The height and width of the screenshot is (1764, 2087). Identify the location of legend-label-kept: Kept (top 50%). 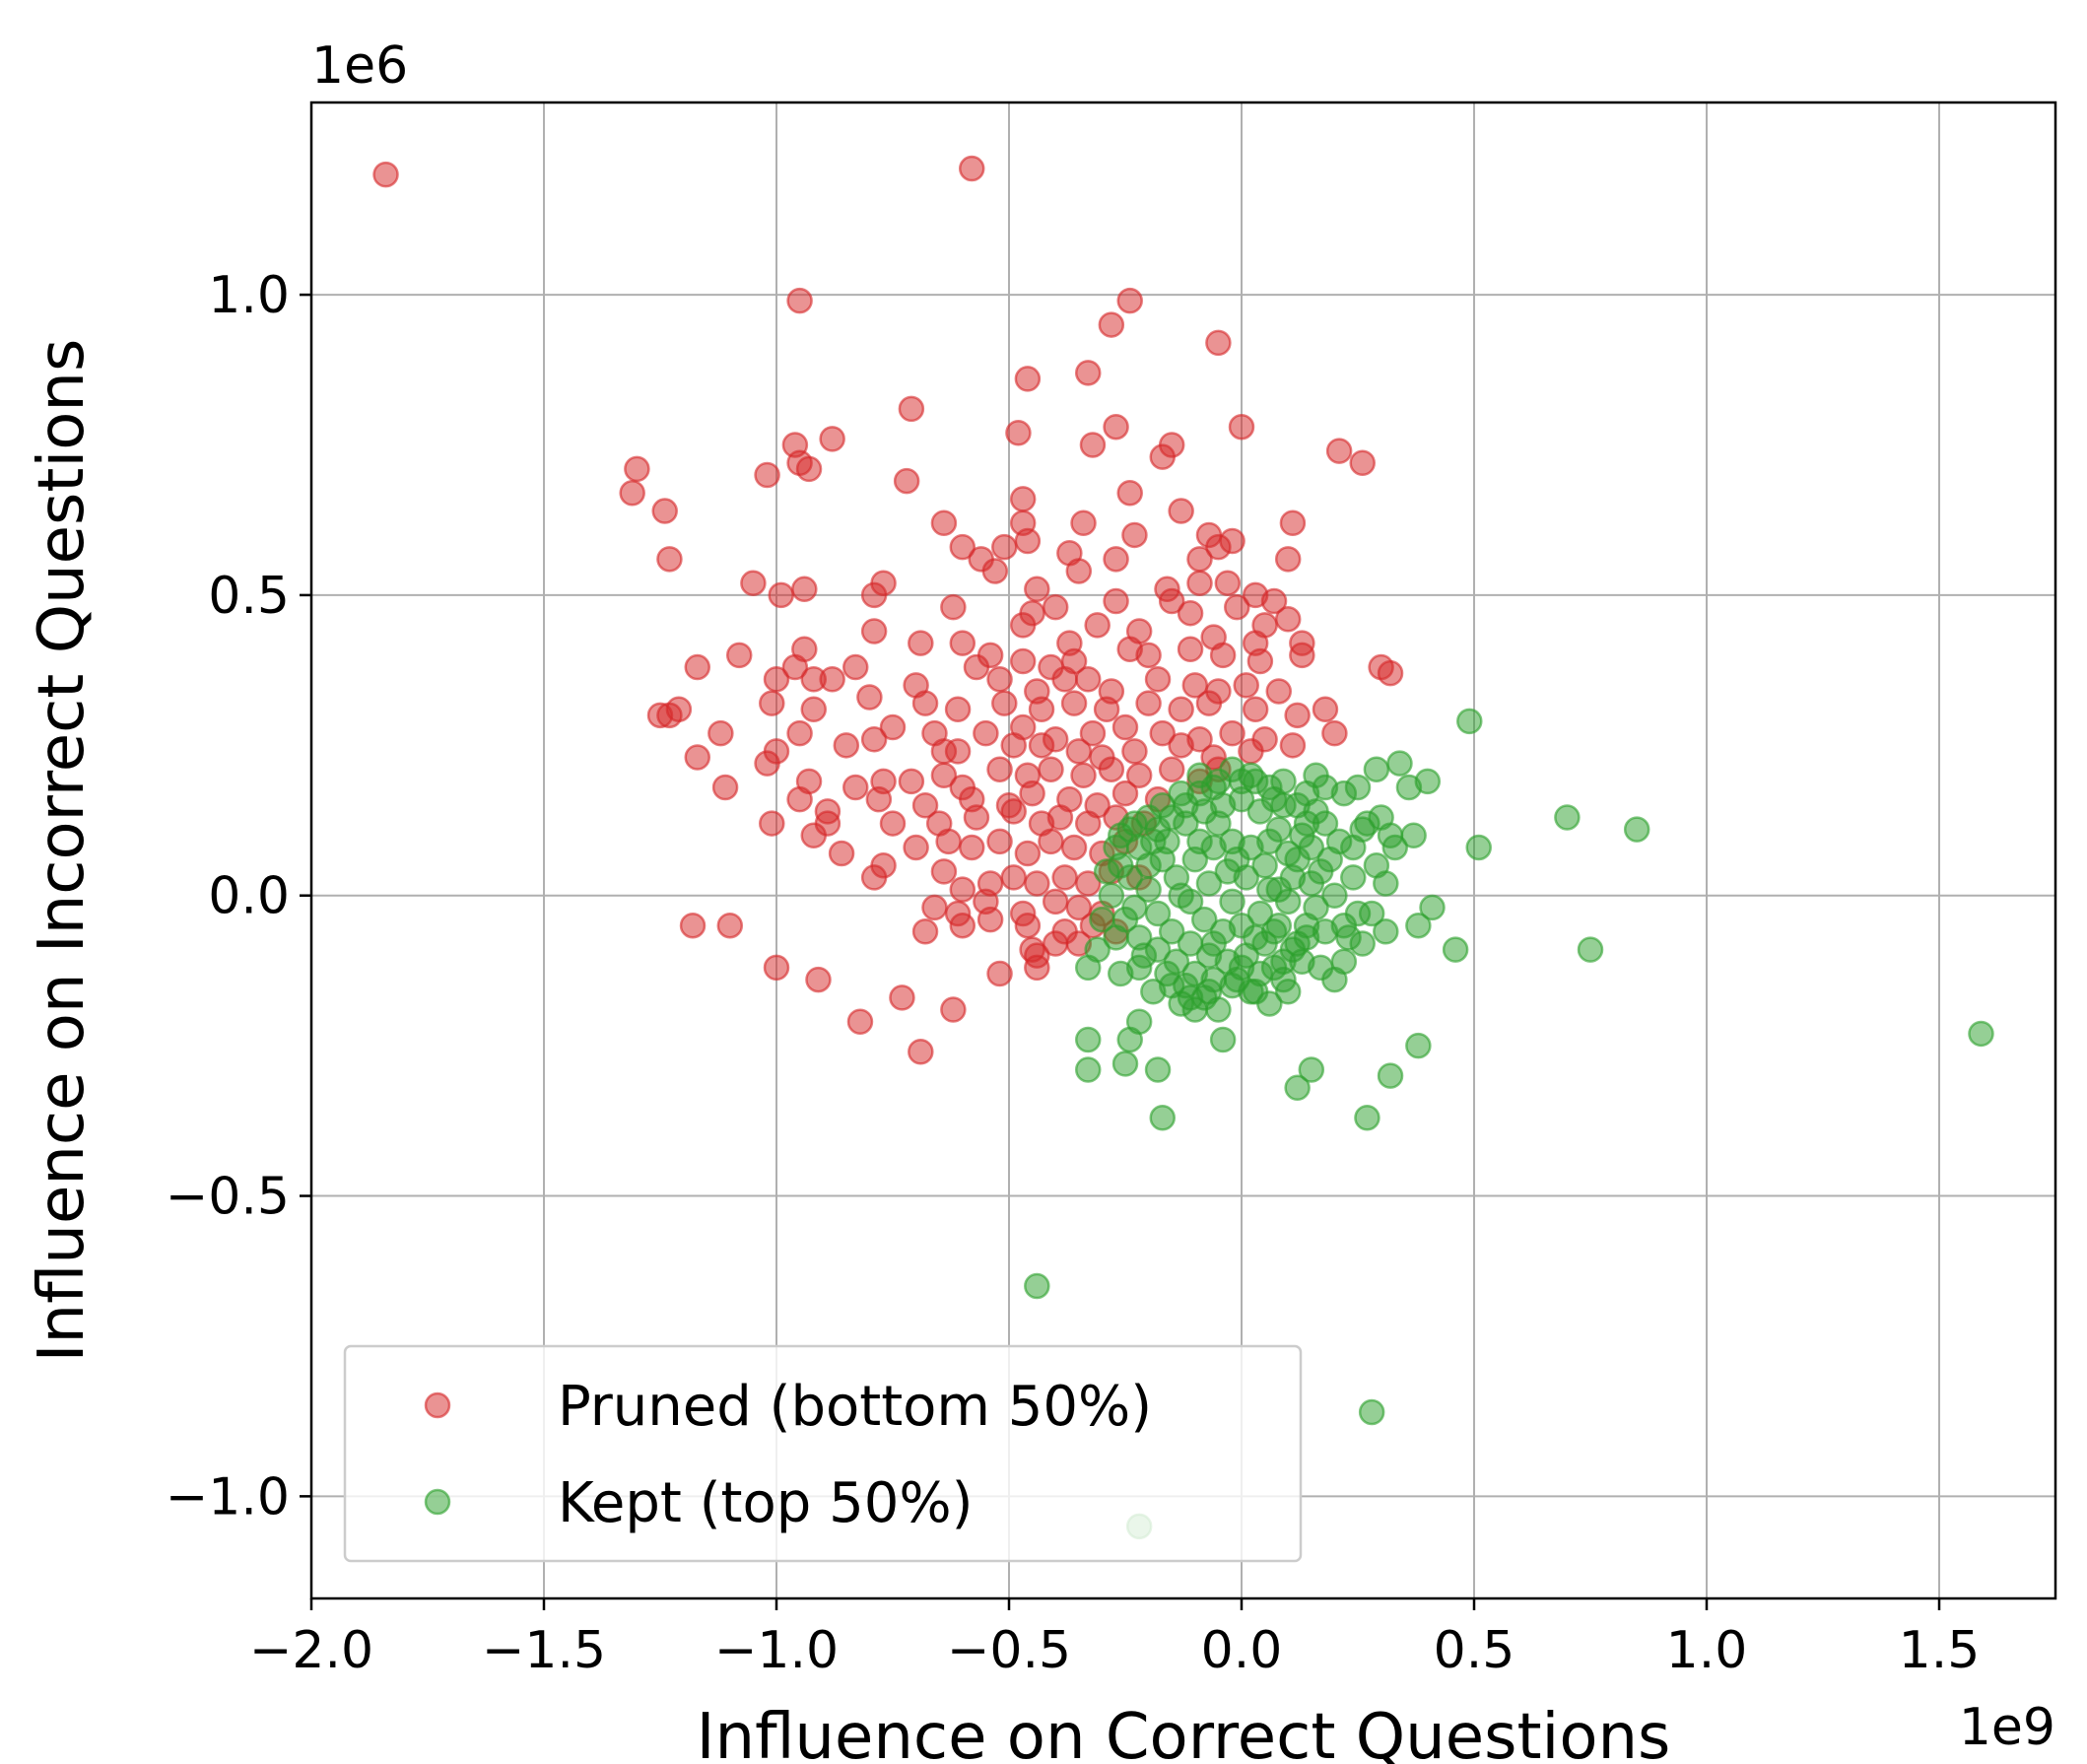
(765, 1503).